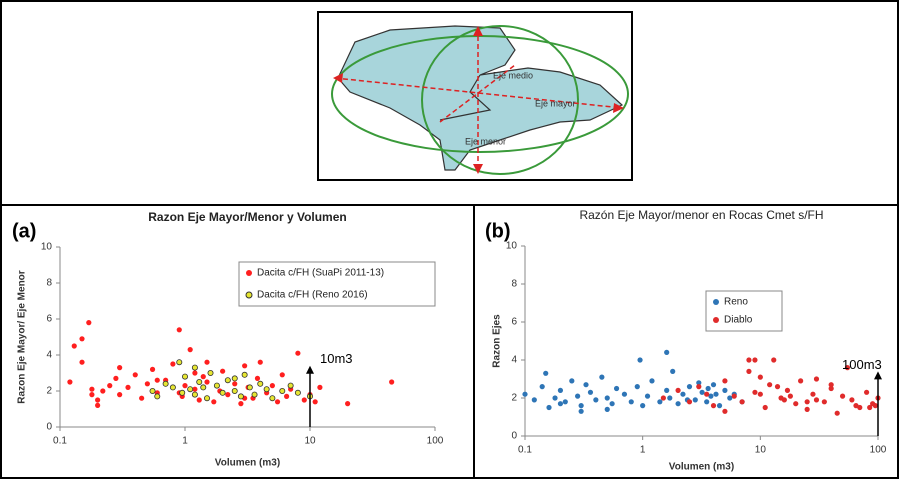 The width and height of the screenshot is (900, 480). I want to click on panel-label: (a), so click(24, 231).